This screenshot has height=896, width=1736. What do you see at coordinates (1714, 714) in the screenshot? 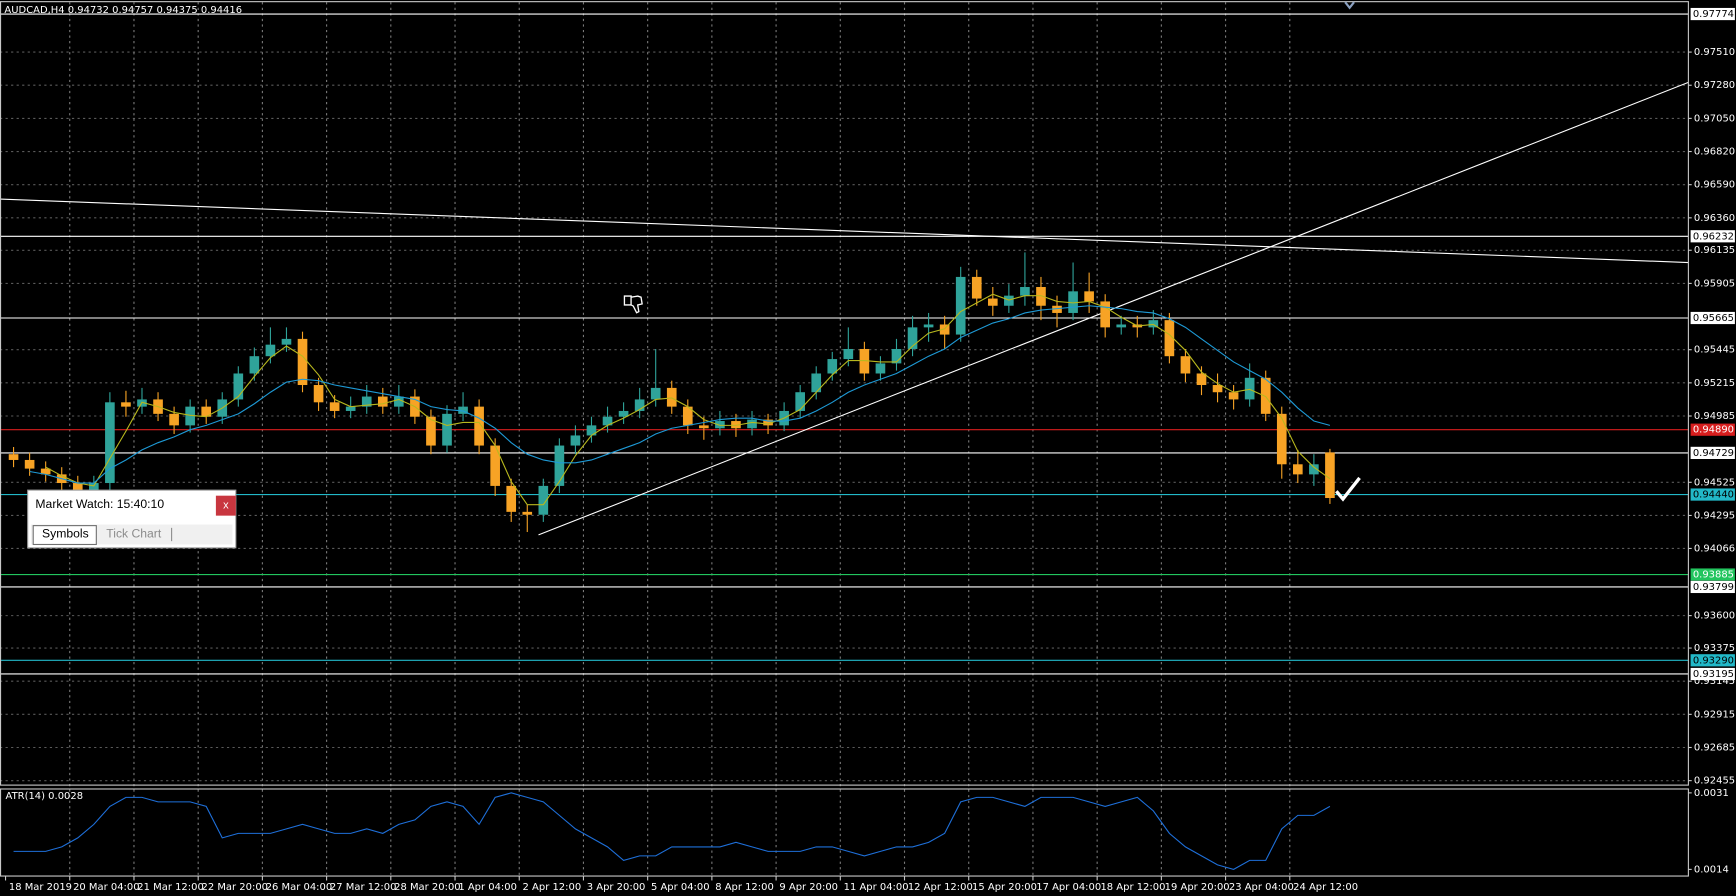
I see `y-tick-label: 0.92915` at bounding box center [1714, 714].